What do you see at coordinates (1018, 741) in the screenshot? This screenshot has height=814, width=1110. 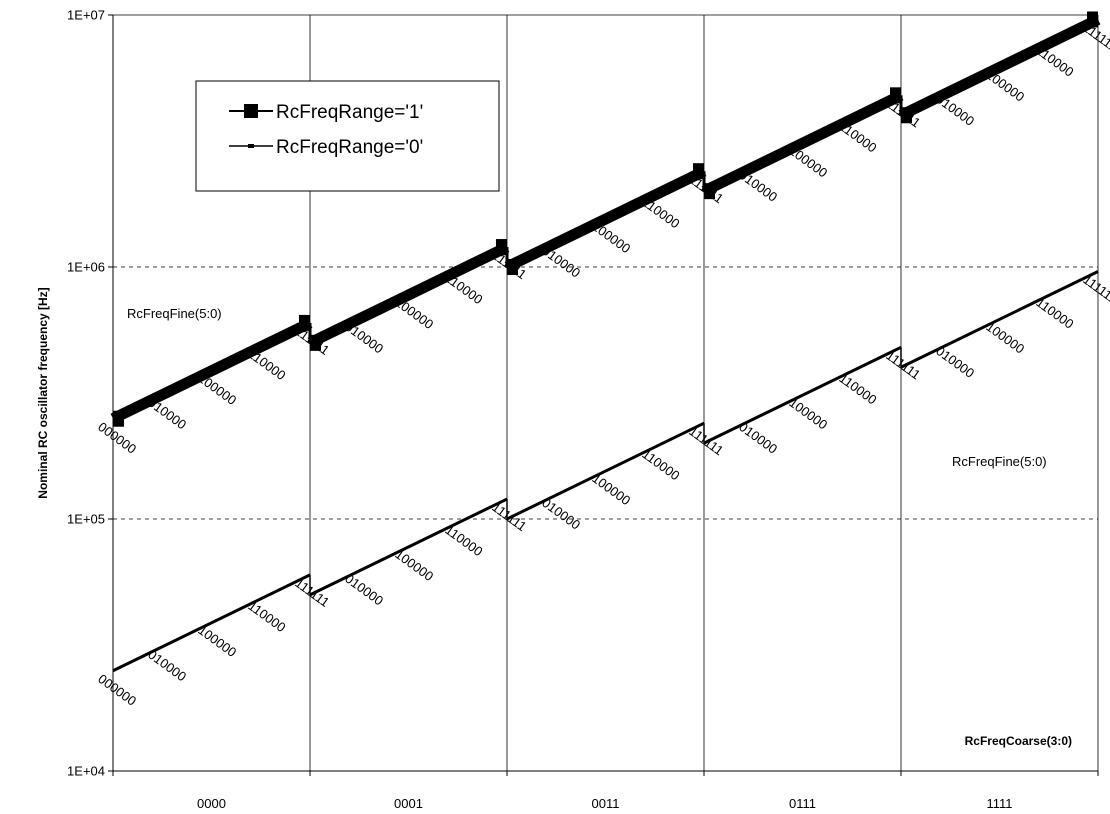 I see `x-axis-title: RcFreqCoarse(3:0)` at bounding box center [1018, 741].